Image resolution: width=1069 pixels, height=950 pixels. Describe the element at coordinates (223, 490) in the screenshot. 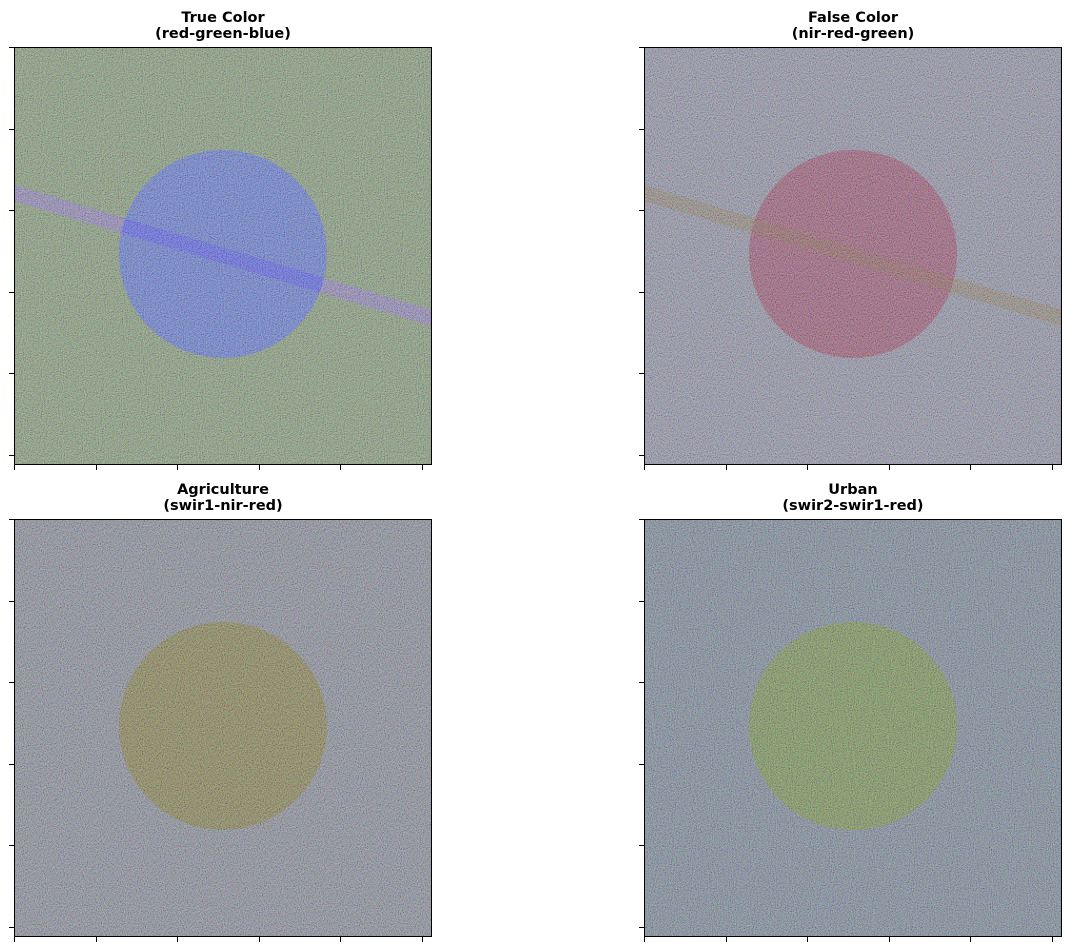

I see `panel-title-main: Agriculture` at that location.